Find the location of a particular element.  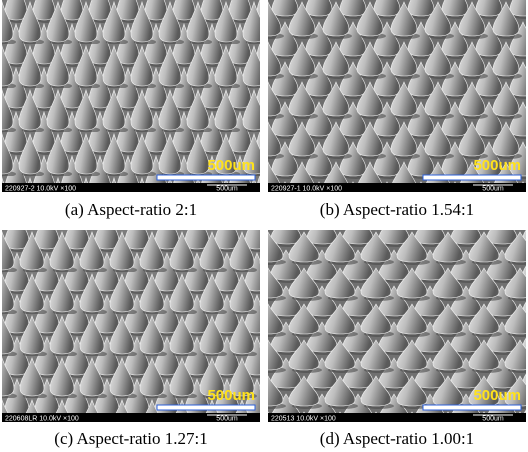

info-text: 220927-2 10.0kV ×100 is located at coordinates (40, 189).